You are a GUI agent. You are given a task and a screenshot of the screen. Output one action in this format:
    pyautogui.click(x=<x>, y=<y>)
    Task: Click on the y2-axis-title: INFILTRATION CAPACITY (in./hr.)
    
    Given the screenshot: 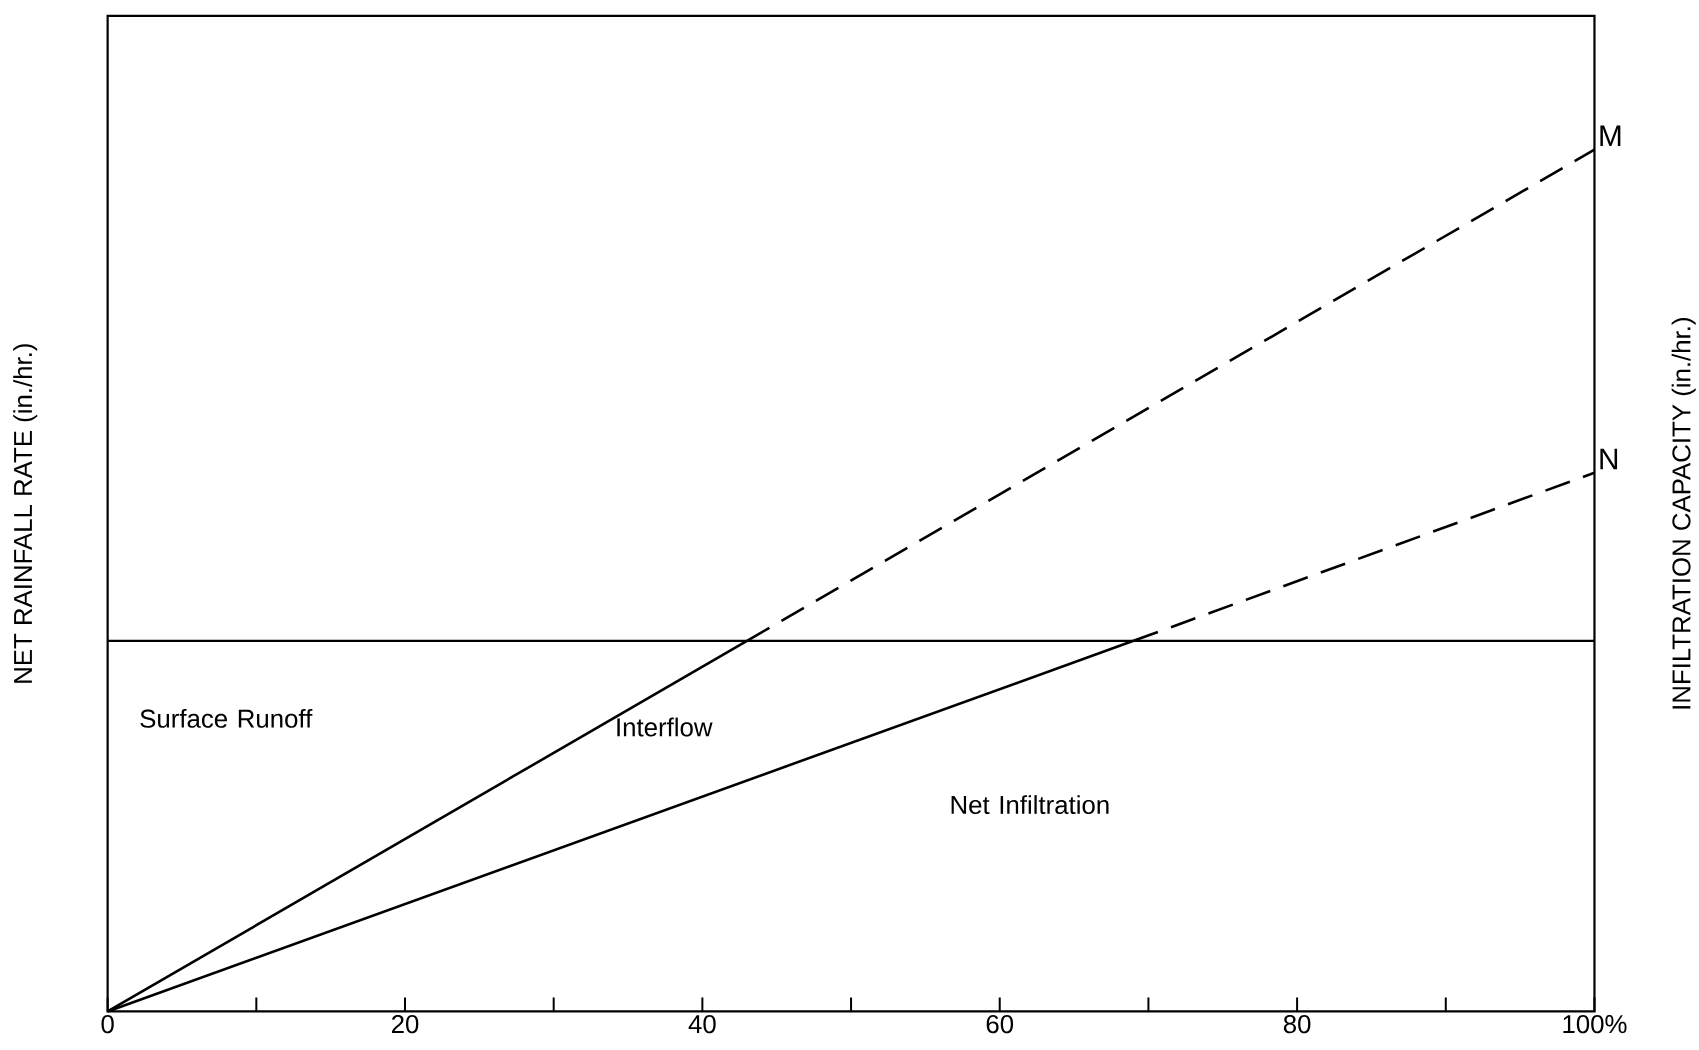 What is the action you would take?
    pyautogui.click(x=1683, y=513)
    